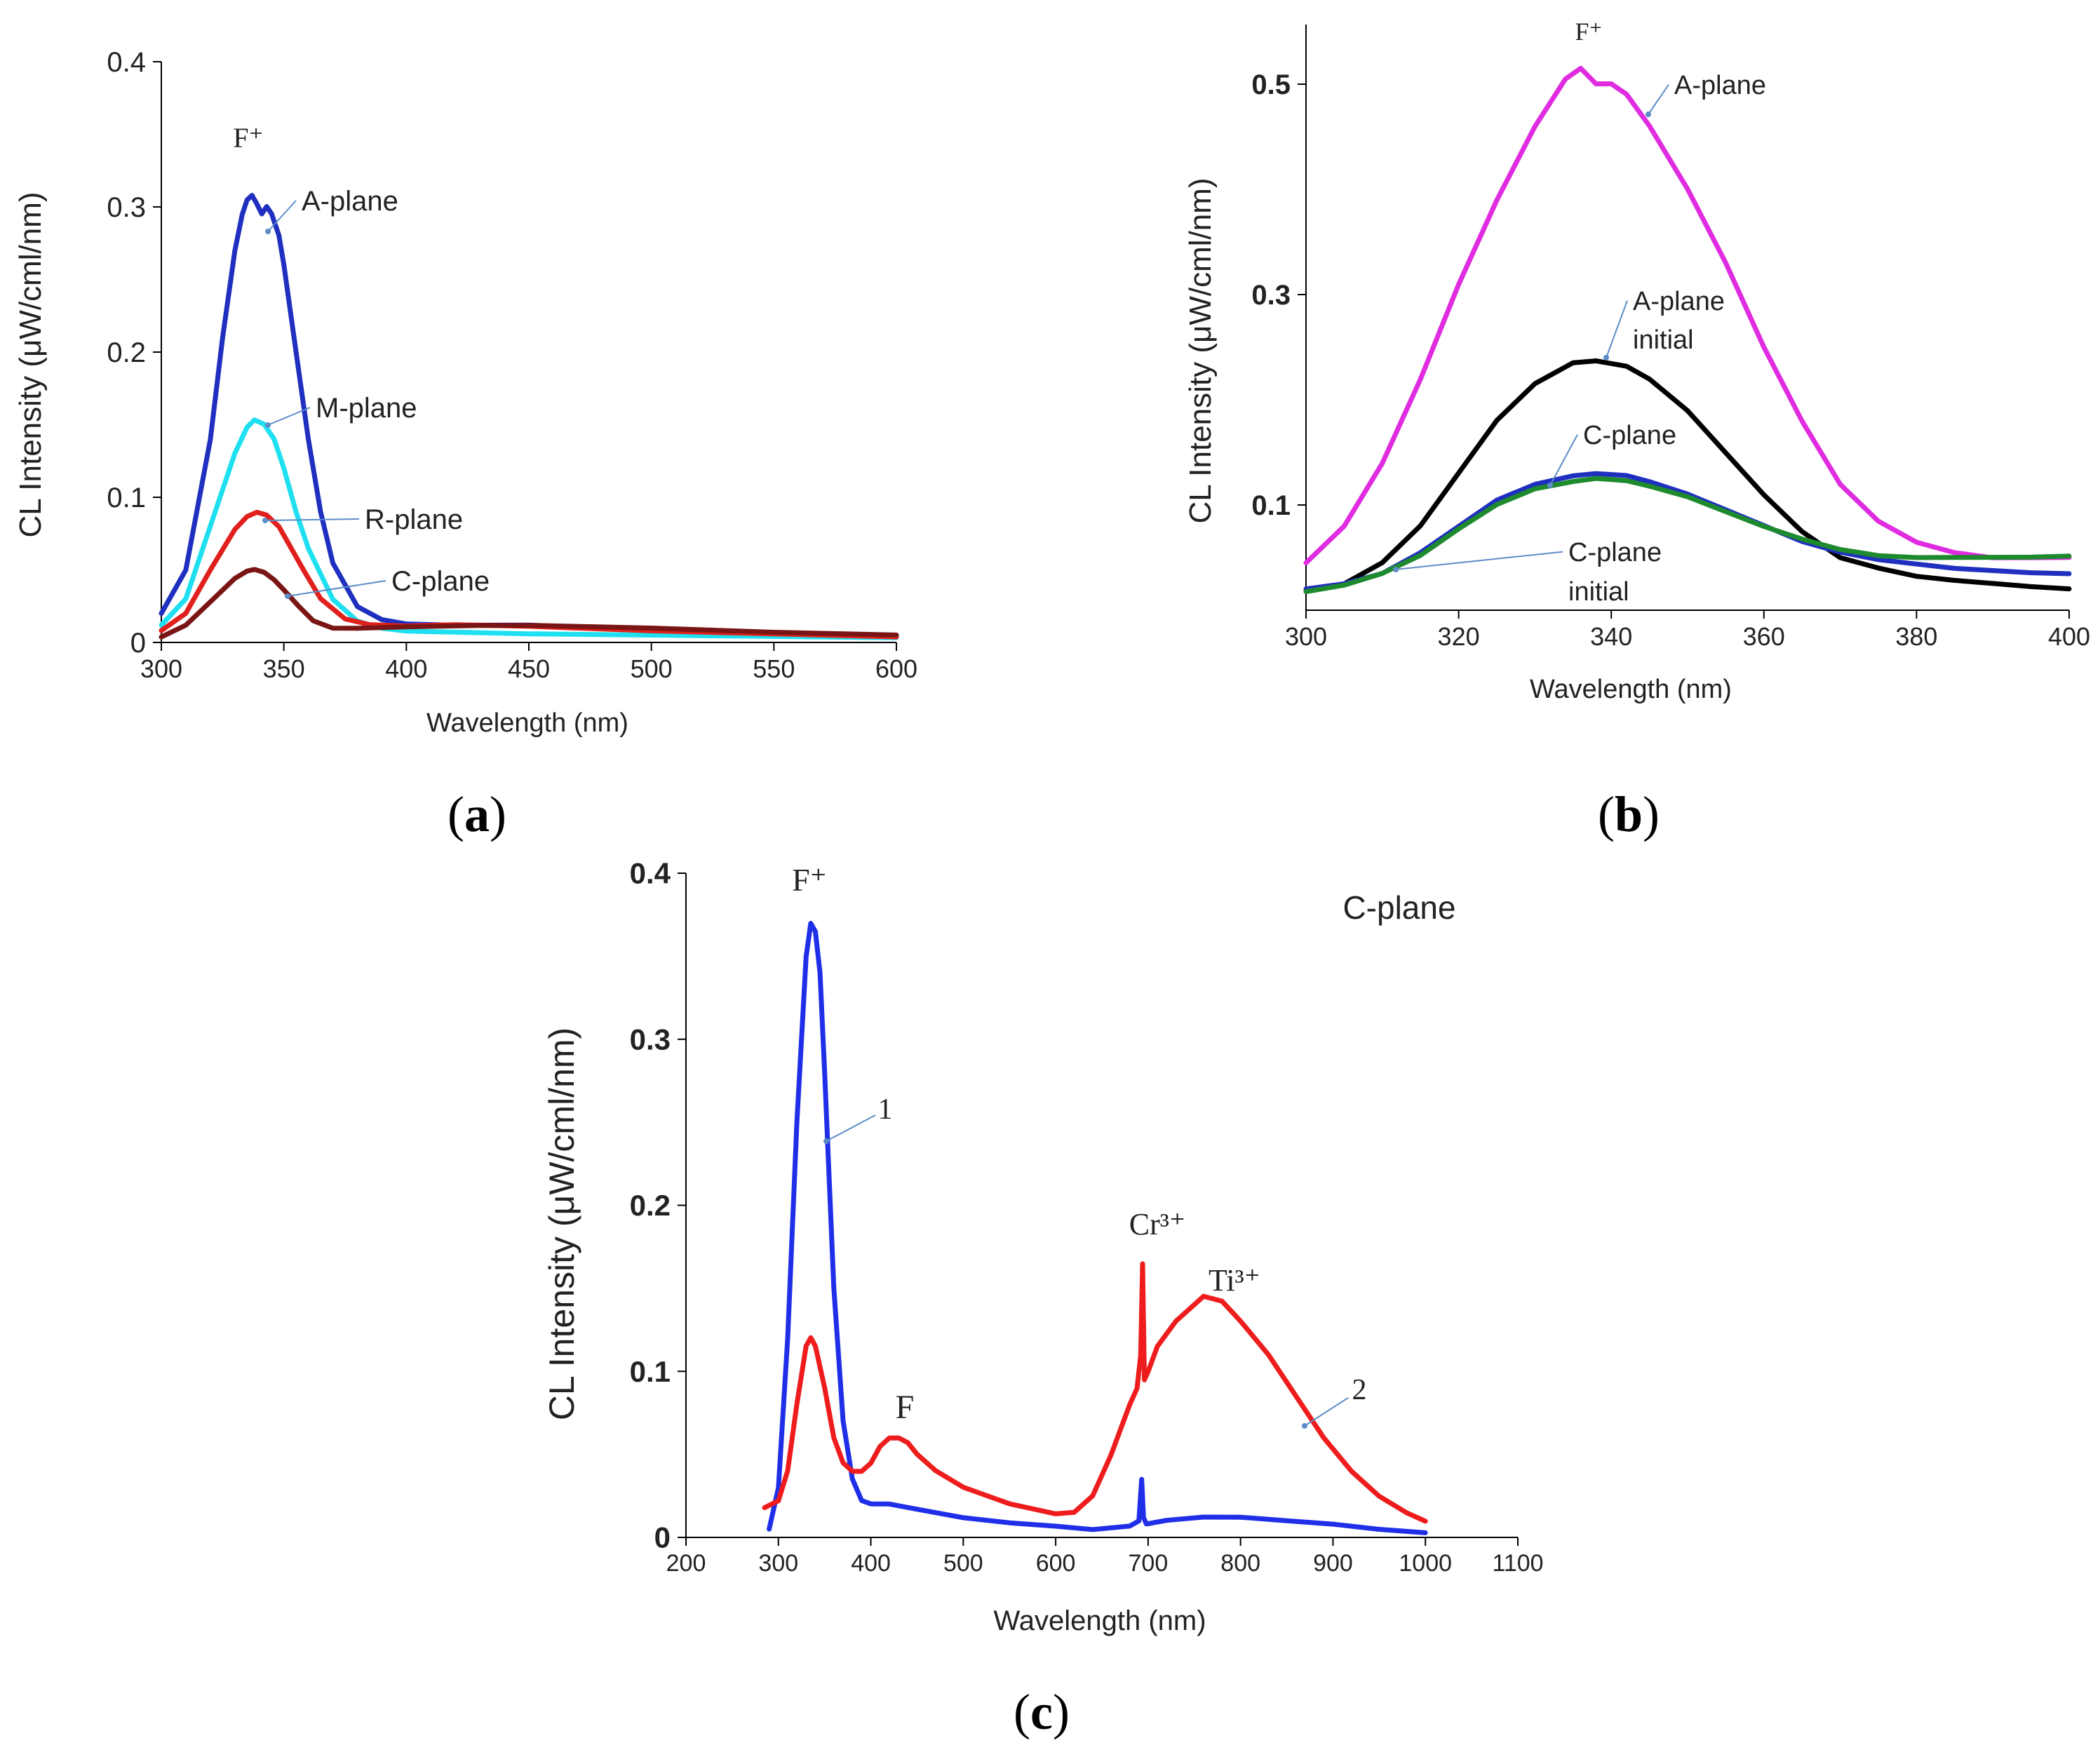 Image resolution: width=2100 pixels, height=1745 pixels. What do you see at coordinates (1271, 84) in the screenshot?
I see `chart-b-y-tick-label: 0.5` at bounding box center [1271, 84].